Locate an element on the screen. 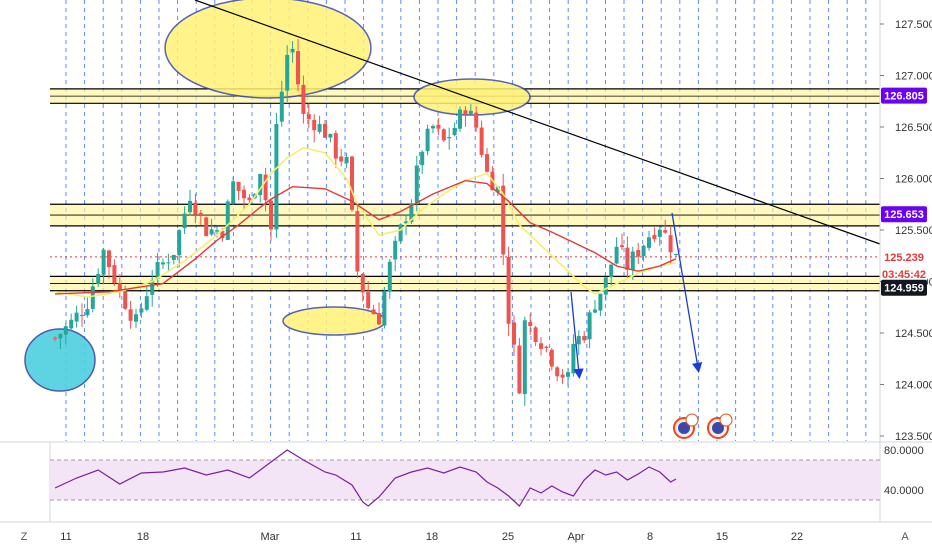  price-label: 124.959 is located at coordinates (904, 289).